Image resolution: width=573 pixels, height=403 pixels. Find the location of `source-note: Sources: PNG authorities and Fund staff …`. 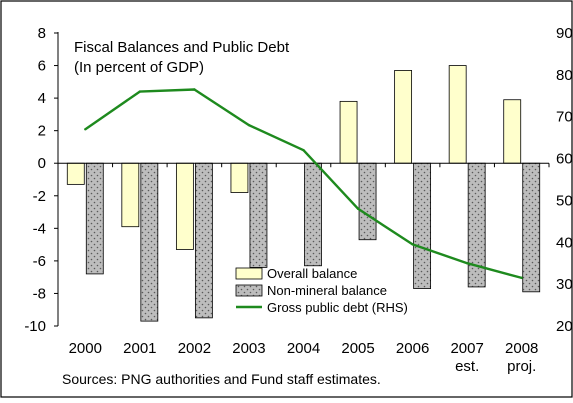

source-note: Sources: PNG authorities and Fund staff … is located at coordinates (221, 379).